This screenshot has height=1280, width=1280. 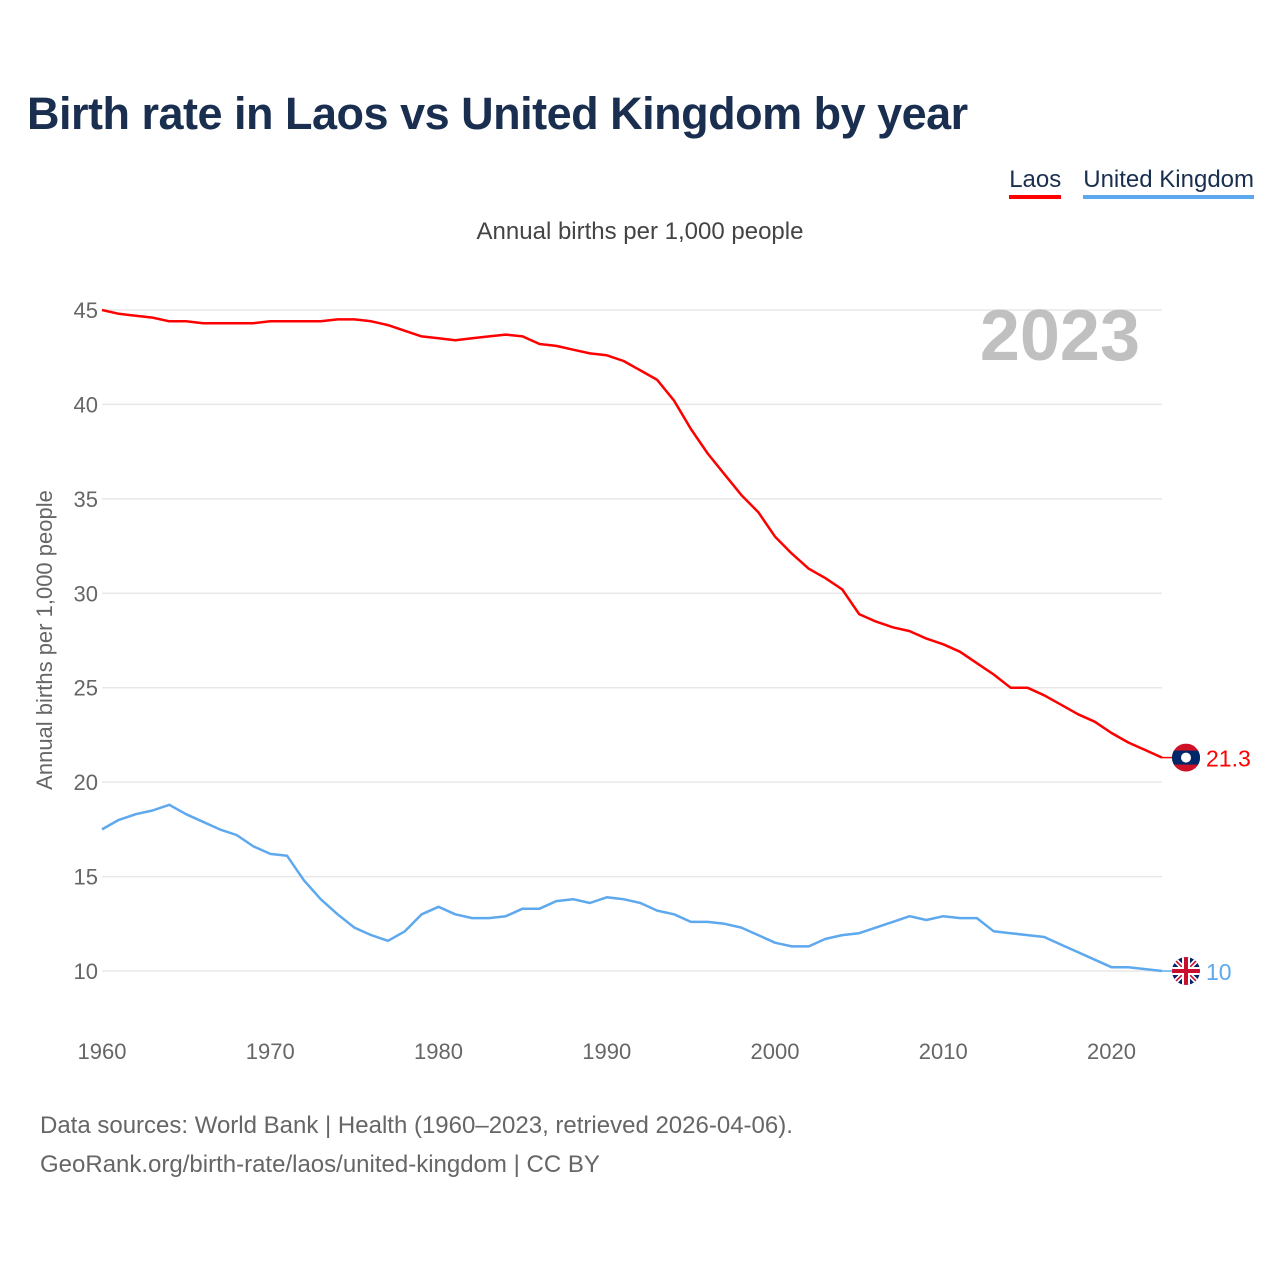 What do you see at coordinates (86, 782) in the screenshot?
I see `y-tick-label: 20` at bounding box center [86, 782].